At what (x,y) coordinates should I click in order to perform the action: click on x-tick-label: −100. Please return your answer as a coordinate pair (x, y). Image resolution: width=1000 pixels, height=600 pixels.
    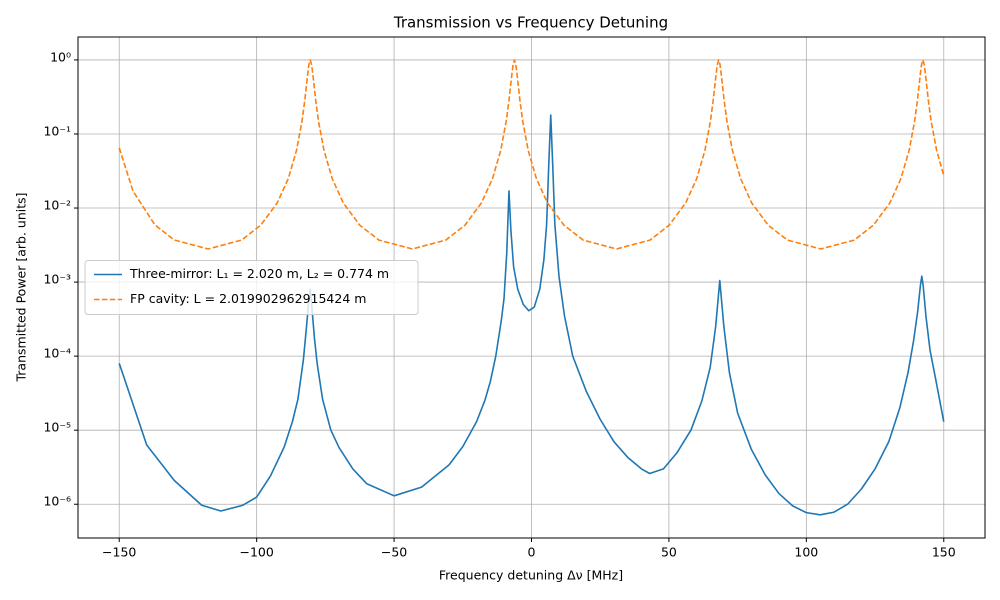
    Looking at the image, I should click on (256, 552).